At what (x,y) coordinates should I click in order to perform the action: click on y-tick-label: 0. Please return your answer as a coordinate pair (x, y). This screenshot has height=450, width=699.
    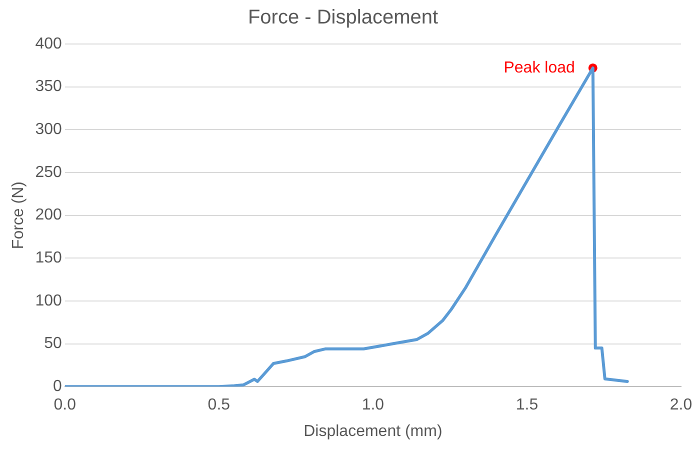
    Looking at the image, I should click on (57, 387).